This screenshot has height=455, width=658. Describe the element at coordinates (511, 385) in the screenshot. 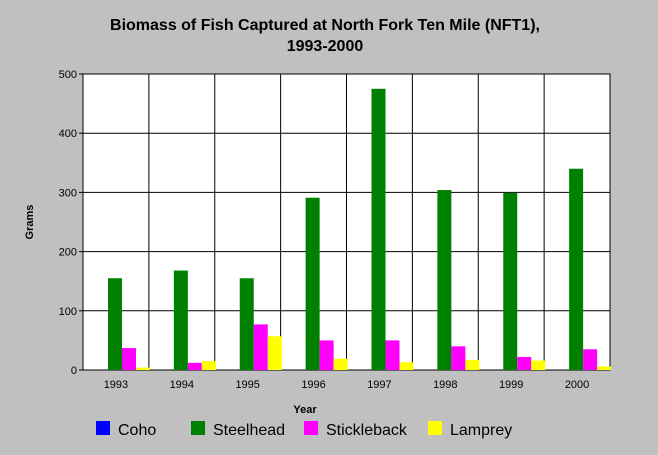

I see `x-tick-label: 1999` at that location.